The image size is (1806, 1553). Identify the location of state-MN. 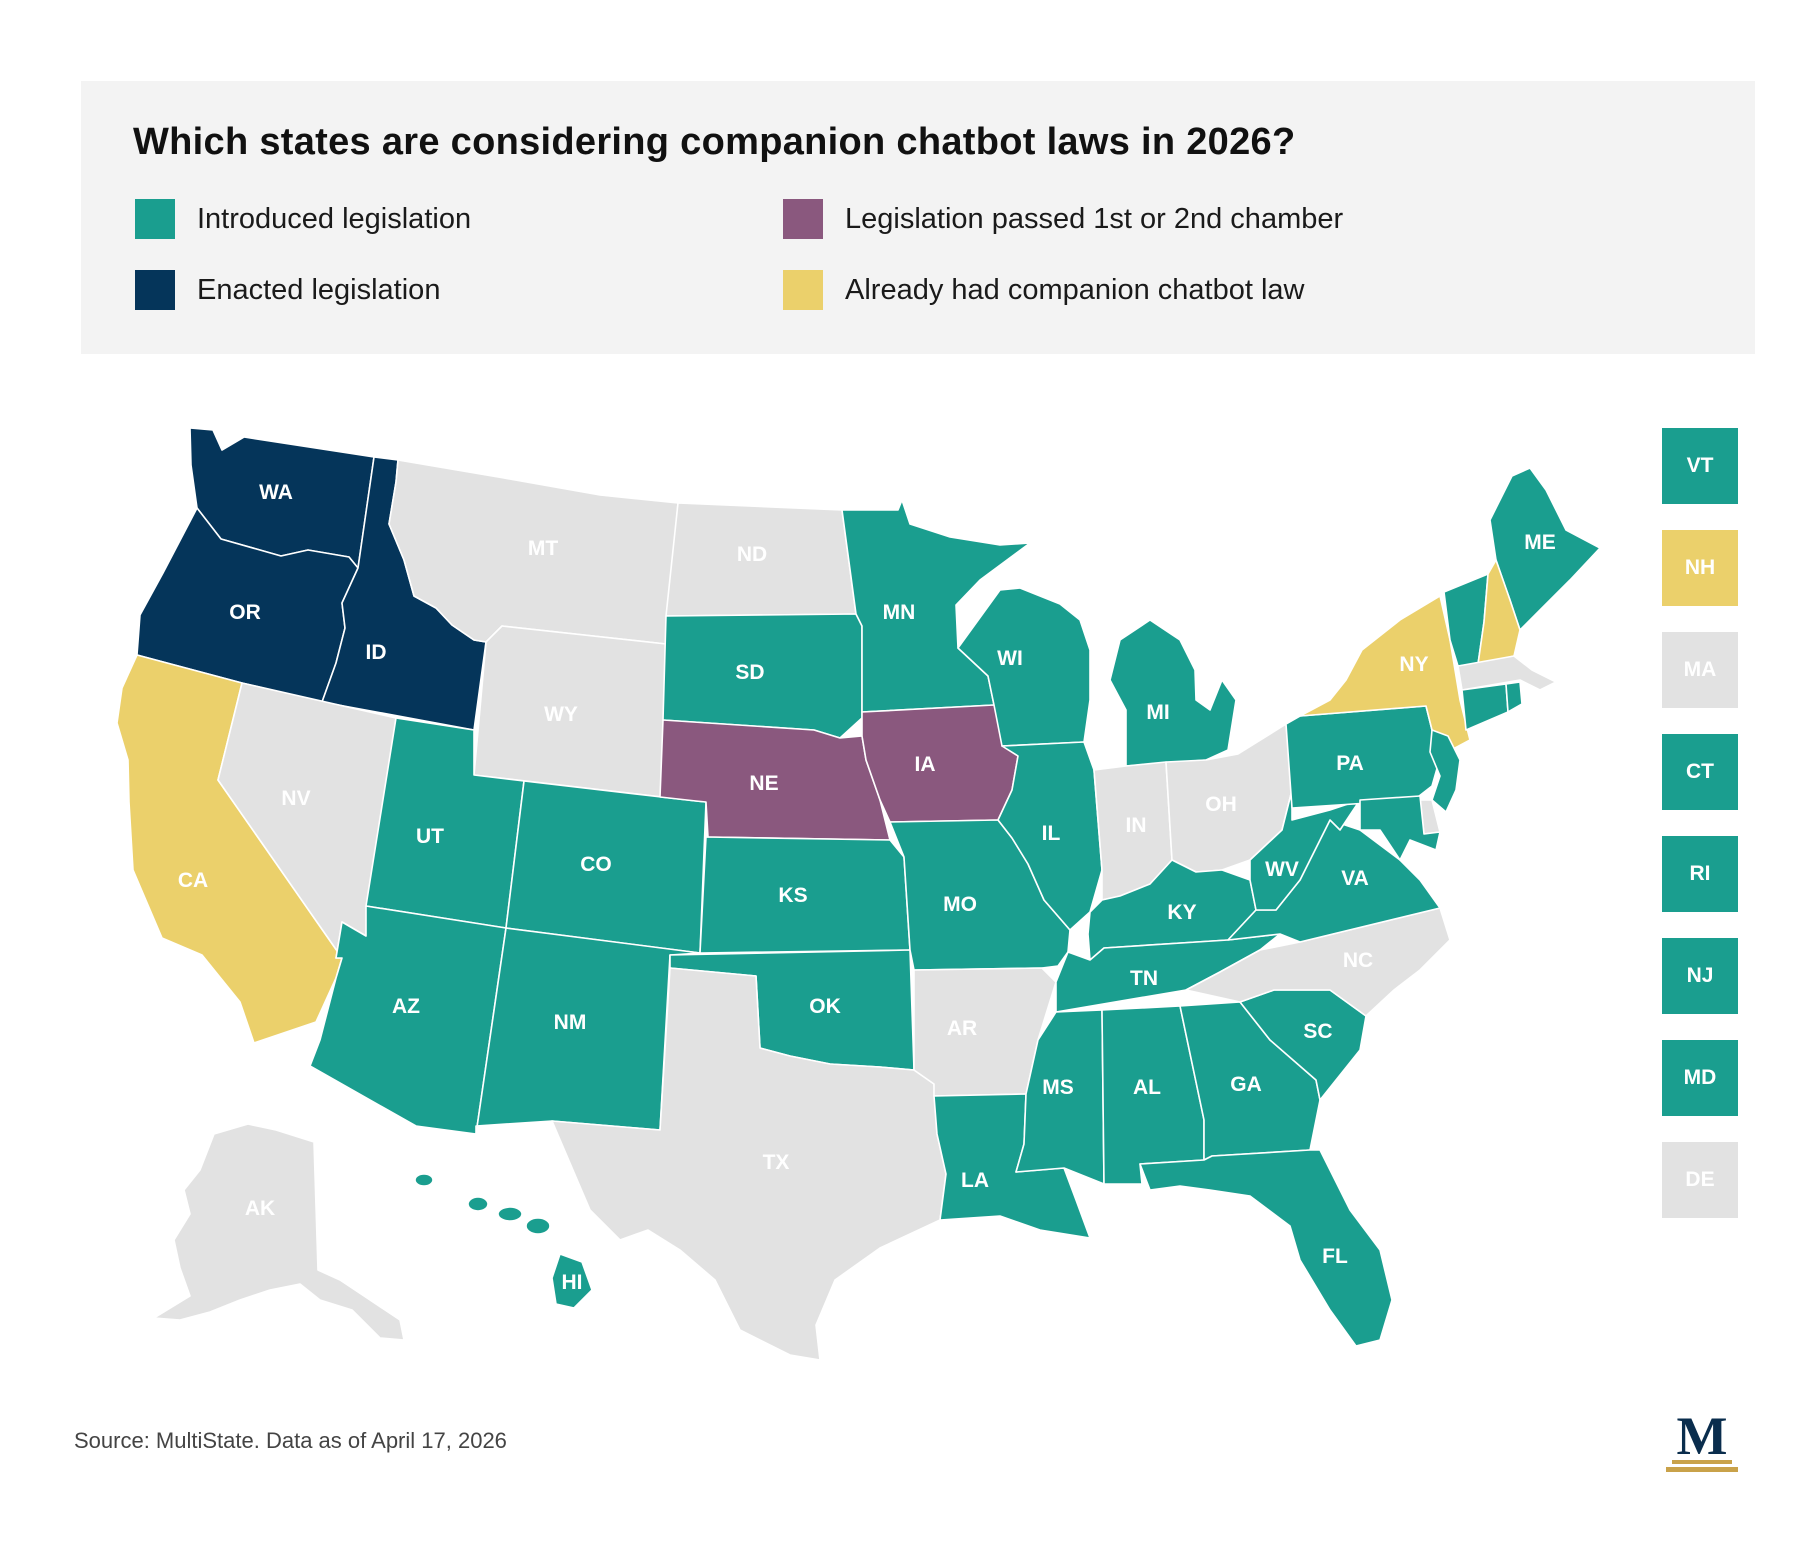
(936, 606).